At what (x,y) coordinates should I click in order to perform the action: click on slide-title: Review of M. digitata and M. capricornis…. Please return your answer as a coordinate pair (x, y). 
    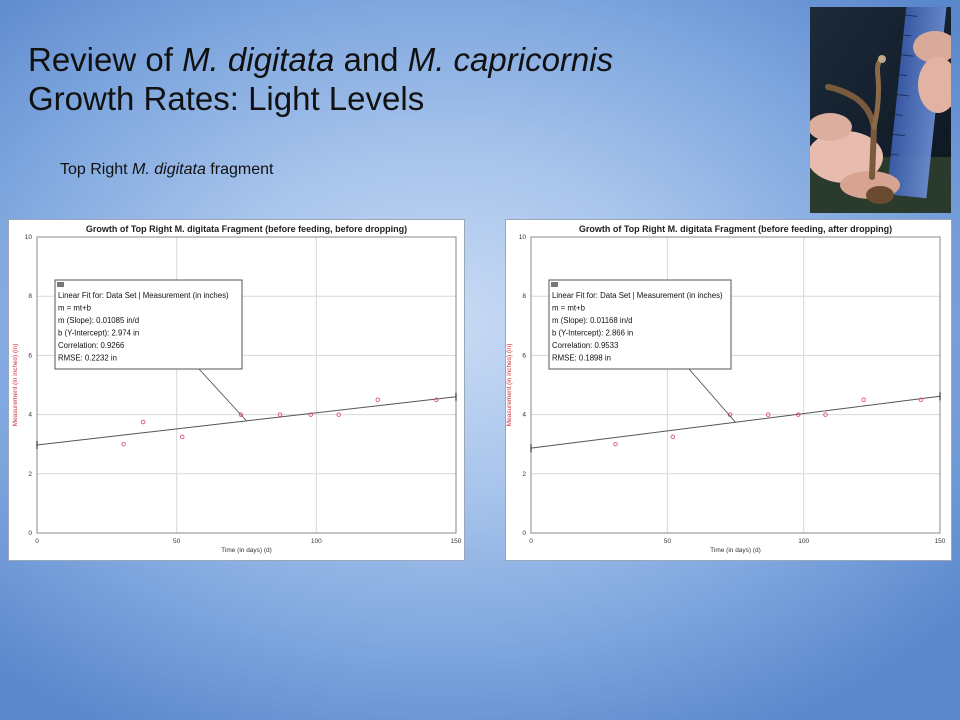
    Looking at the image, I should click on (408, 79).